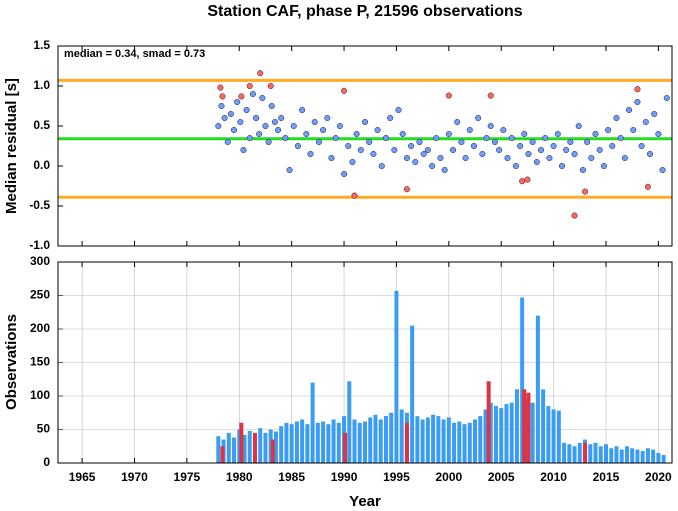 This screenshot has height=511, width=678. Describe the element at coordinates (11, 362) in the screenshot. I see `y-axis-label: Observations` at that location.